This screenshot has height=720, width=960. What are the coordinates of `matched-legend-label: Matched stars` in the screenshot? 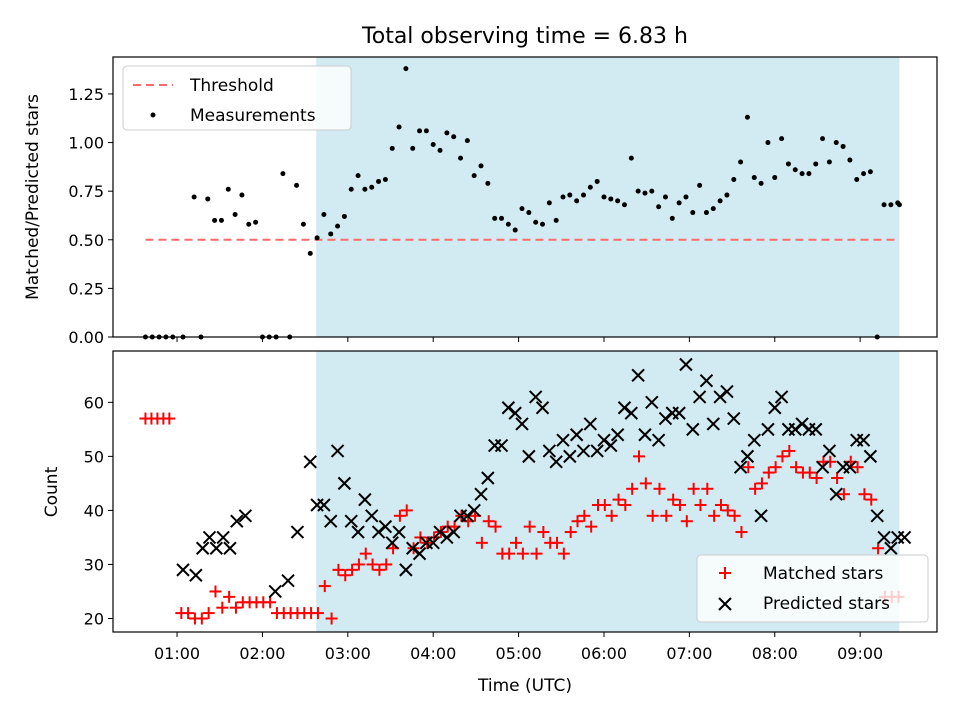 It's located at (823, 574).